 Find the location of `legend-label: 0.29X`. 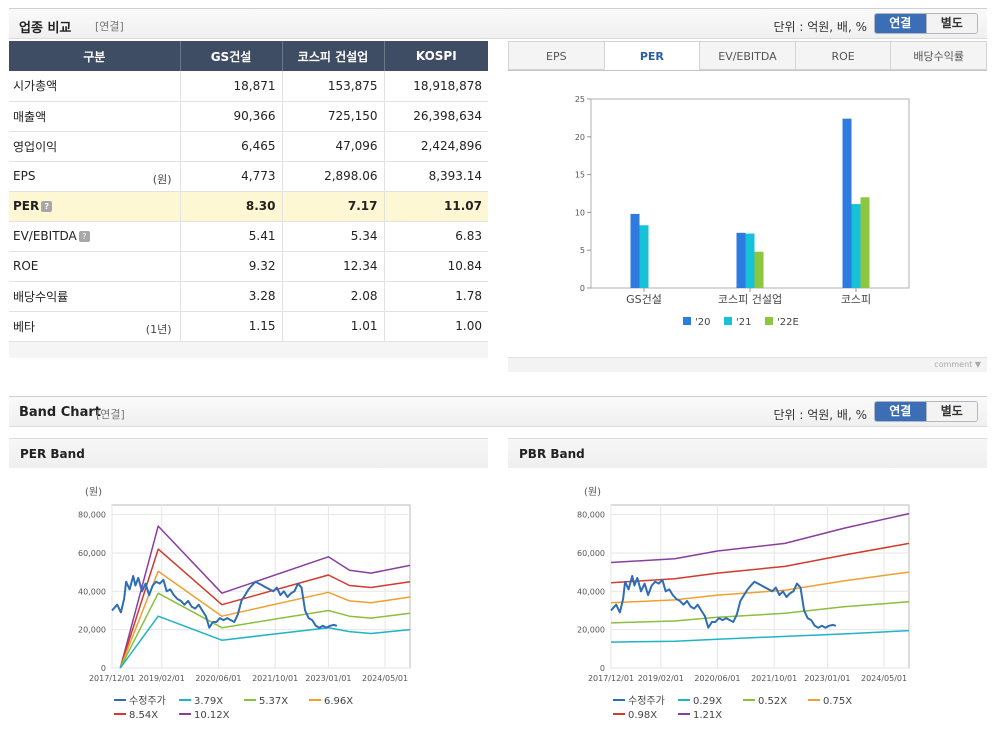

legend-label: 0.29X is located at coordinates (707, 701).